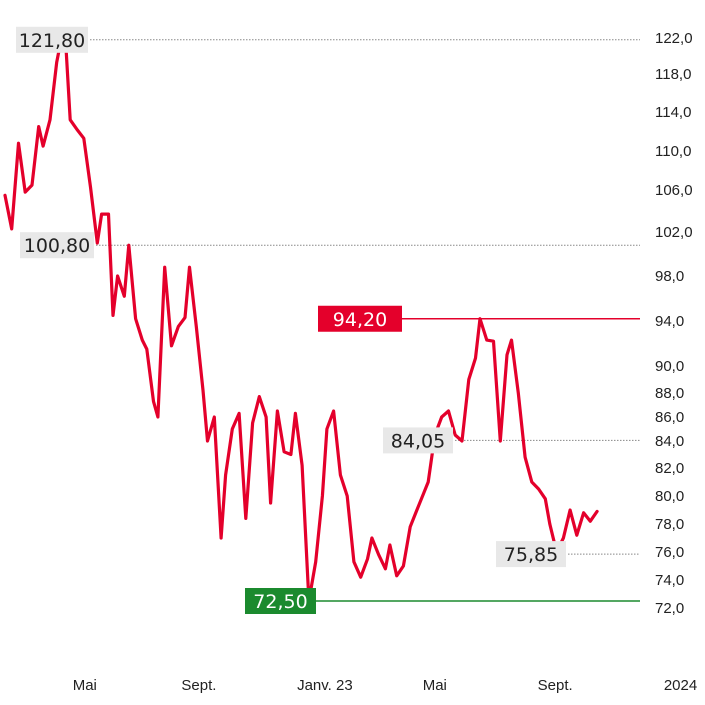 The image size is (705, 705). I want to click on annotation-label: 100,80, so click(57, 246).